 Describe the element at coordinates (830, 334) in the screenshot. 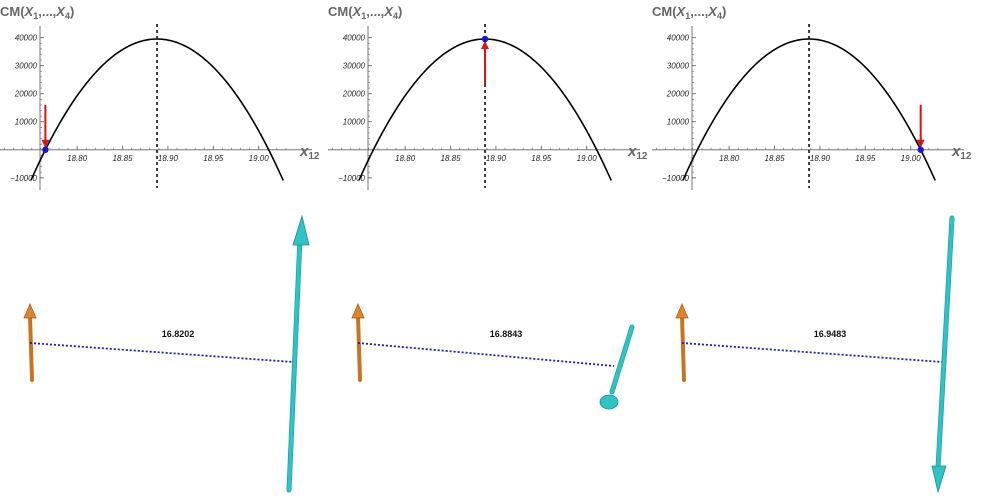

I see `distance-label: 16.9483` at that location.